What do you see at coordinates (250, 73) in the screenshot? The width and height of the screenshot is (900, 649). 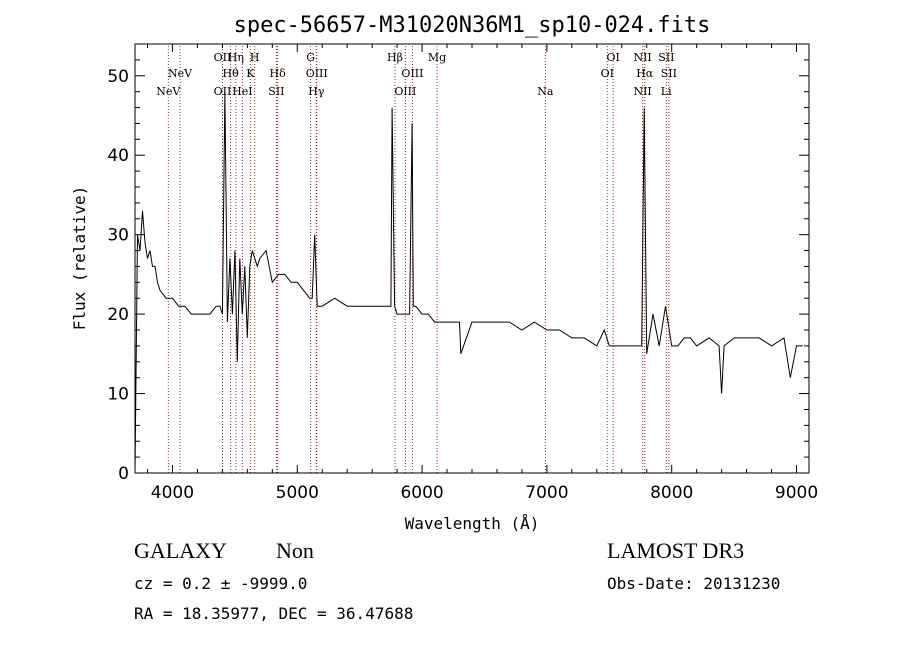 I see `spectral-line-label: K` at bounding box center [250, 73].